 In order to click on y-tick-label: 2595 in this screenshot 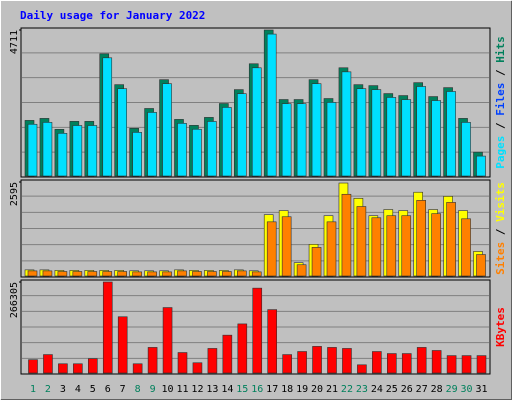, I will do `click(14, 194)`.